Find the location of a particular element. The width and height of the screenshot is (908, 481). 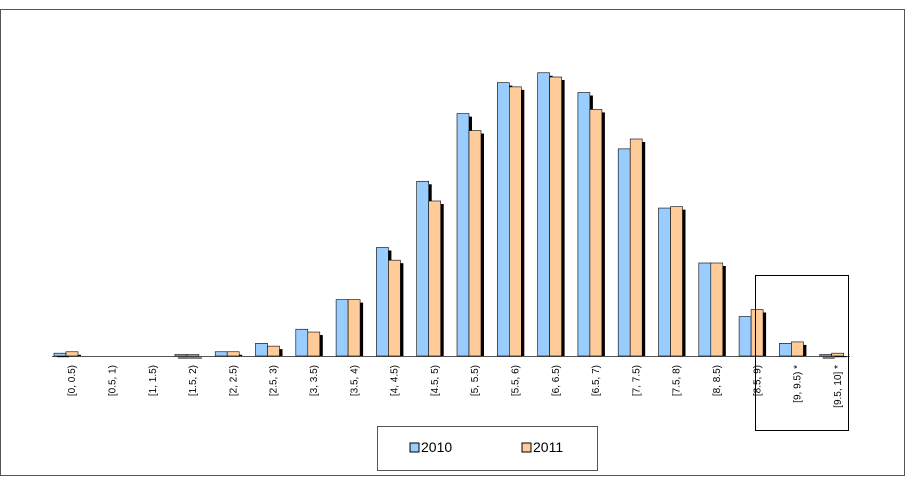

legend-swatch-2010 is located at coordinates (414, 447).